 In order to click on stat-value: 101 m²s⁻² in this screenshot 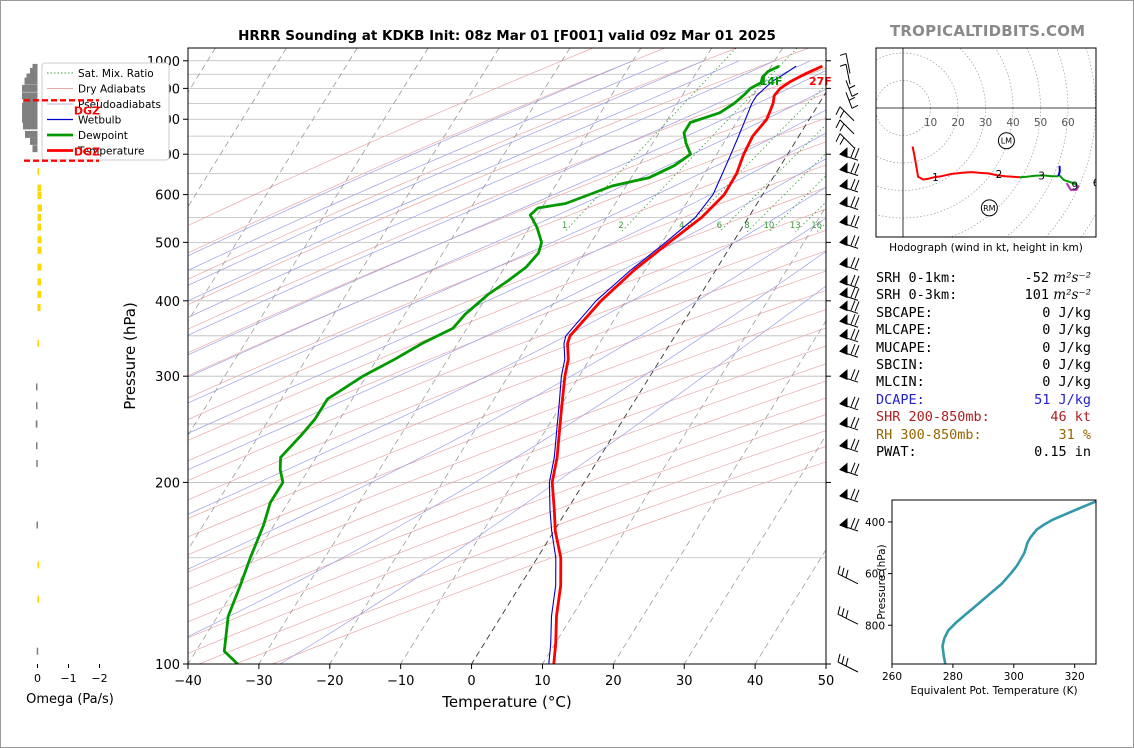, I will do `click(1058, 295)`.